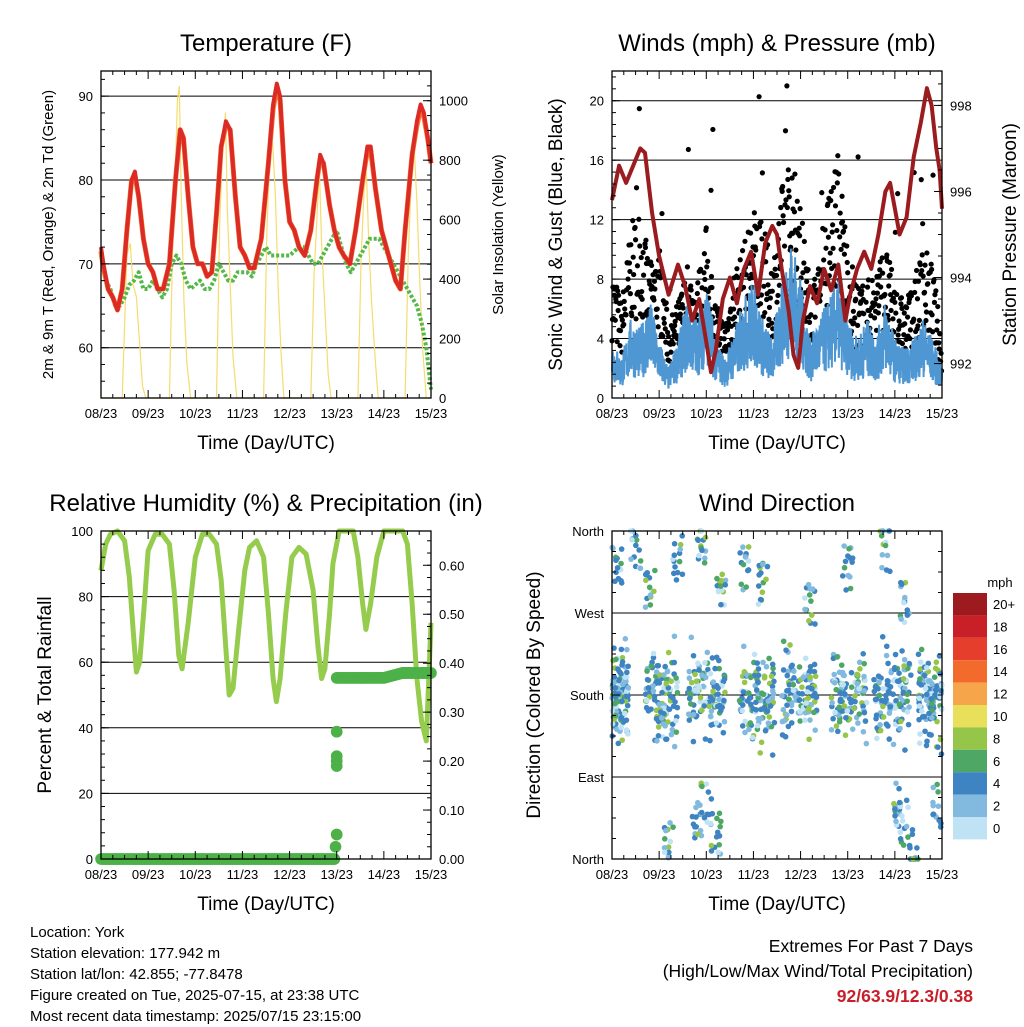 The height and width of the screenshot is (1027, 1024). Describe the element at coordinates (243, 874) in the screenshot. I see `x-tick-label: 11/23` at that location.